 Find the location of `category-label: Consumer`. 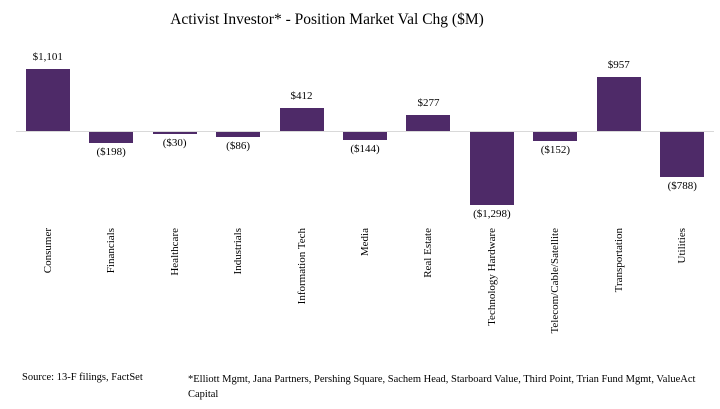

category-label: Consumer is located at coordinates (47, 251).